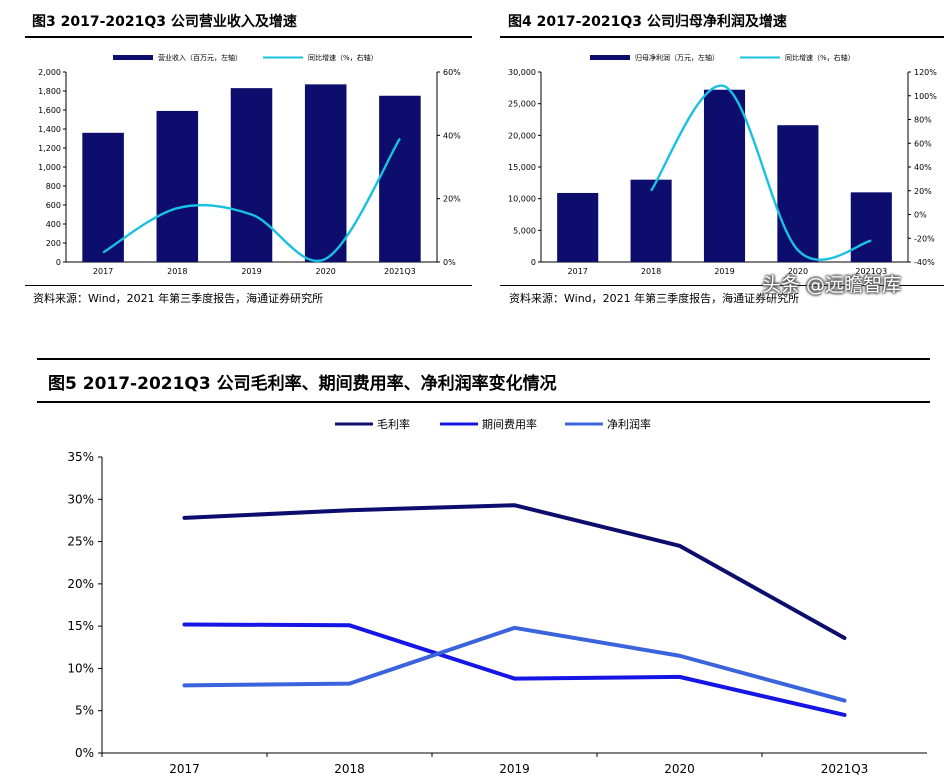  Describe the element at coordinates (722, 37) in the screenshot. I see `fig4-title-rule` at that location.